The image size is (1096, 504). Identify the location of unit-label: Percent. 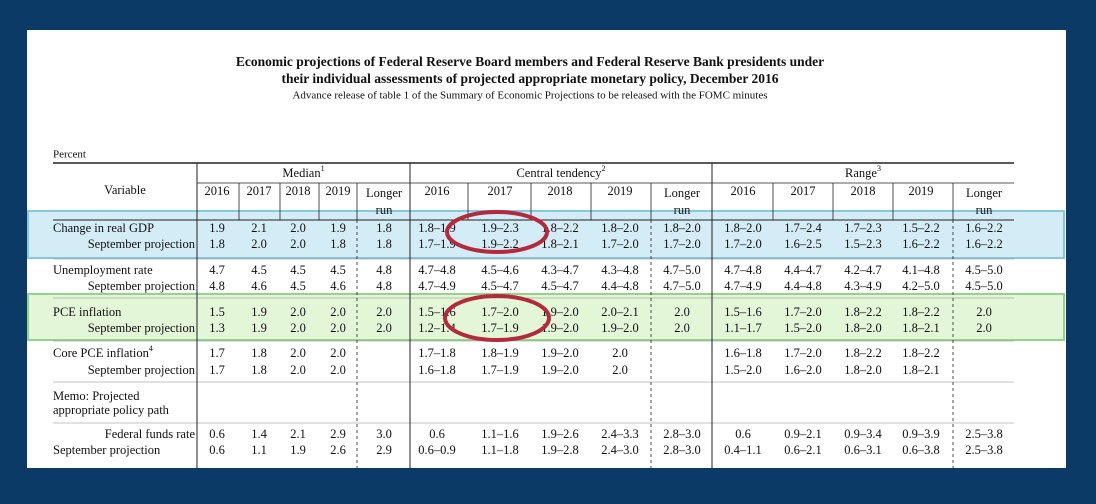
(69, 155).